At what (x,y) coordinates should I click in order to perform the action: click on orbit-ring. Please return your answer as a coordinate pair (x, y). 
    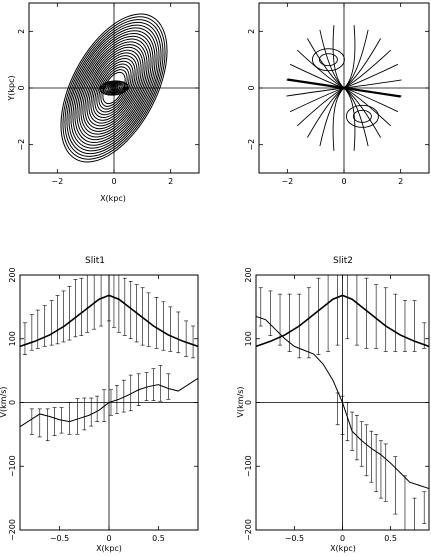
    Looking at the image, I should click on (114, 88).